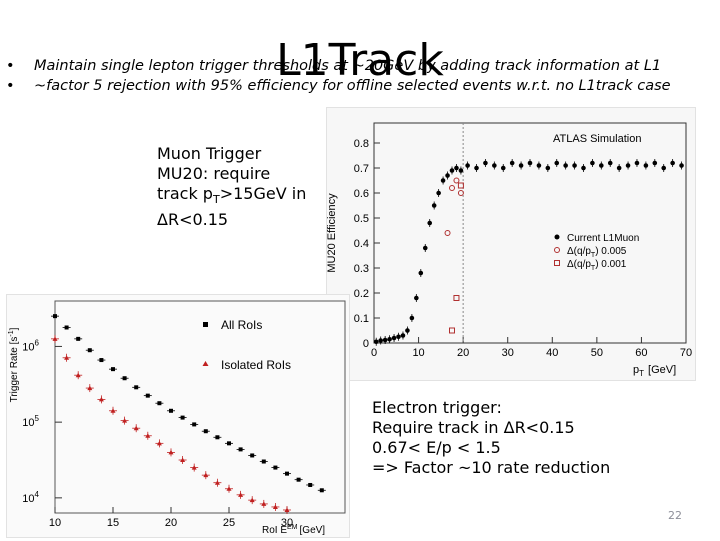 The height and width of the screenshot is (541, 720). Describe the element at coordinates (557, 250) in the screenshot. I see `legend-marker-dq005` at that location.